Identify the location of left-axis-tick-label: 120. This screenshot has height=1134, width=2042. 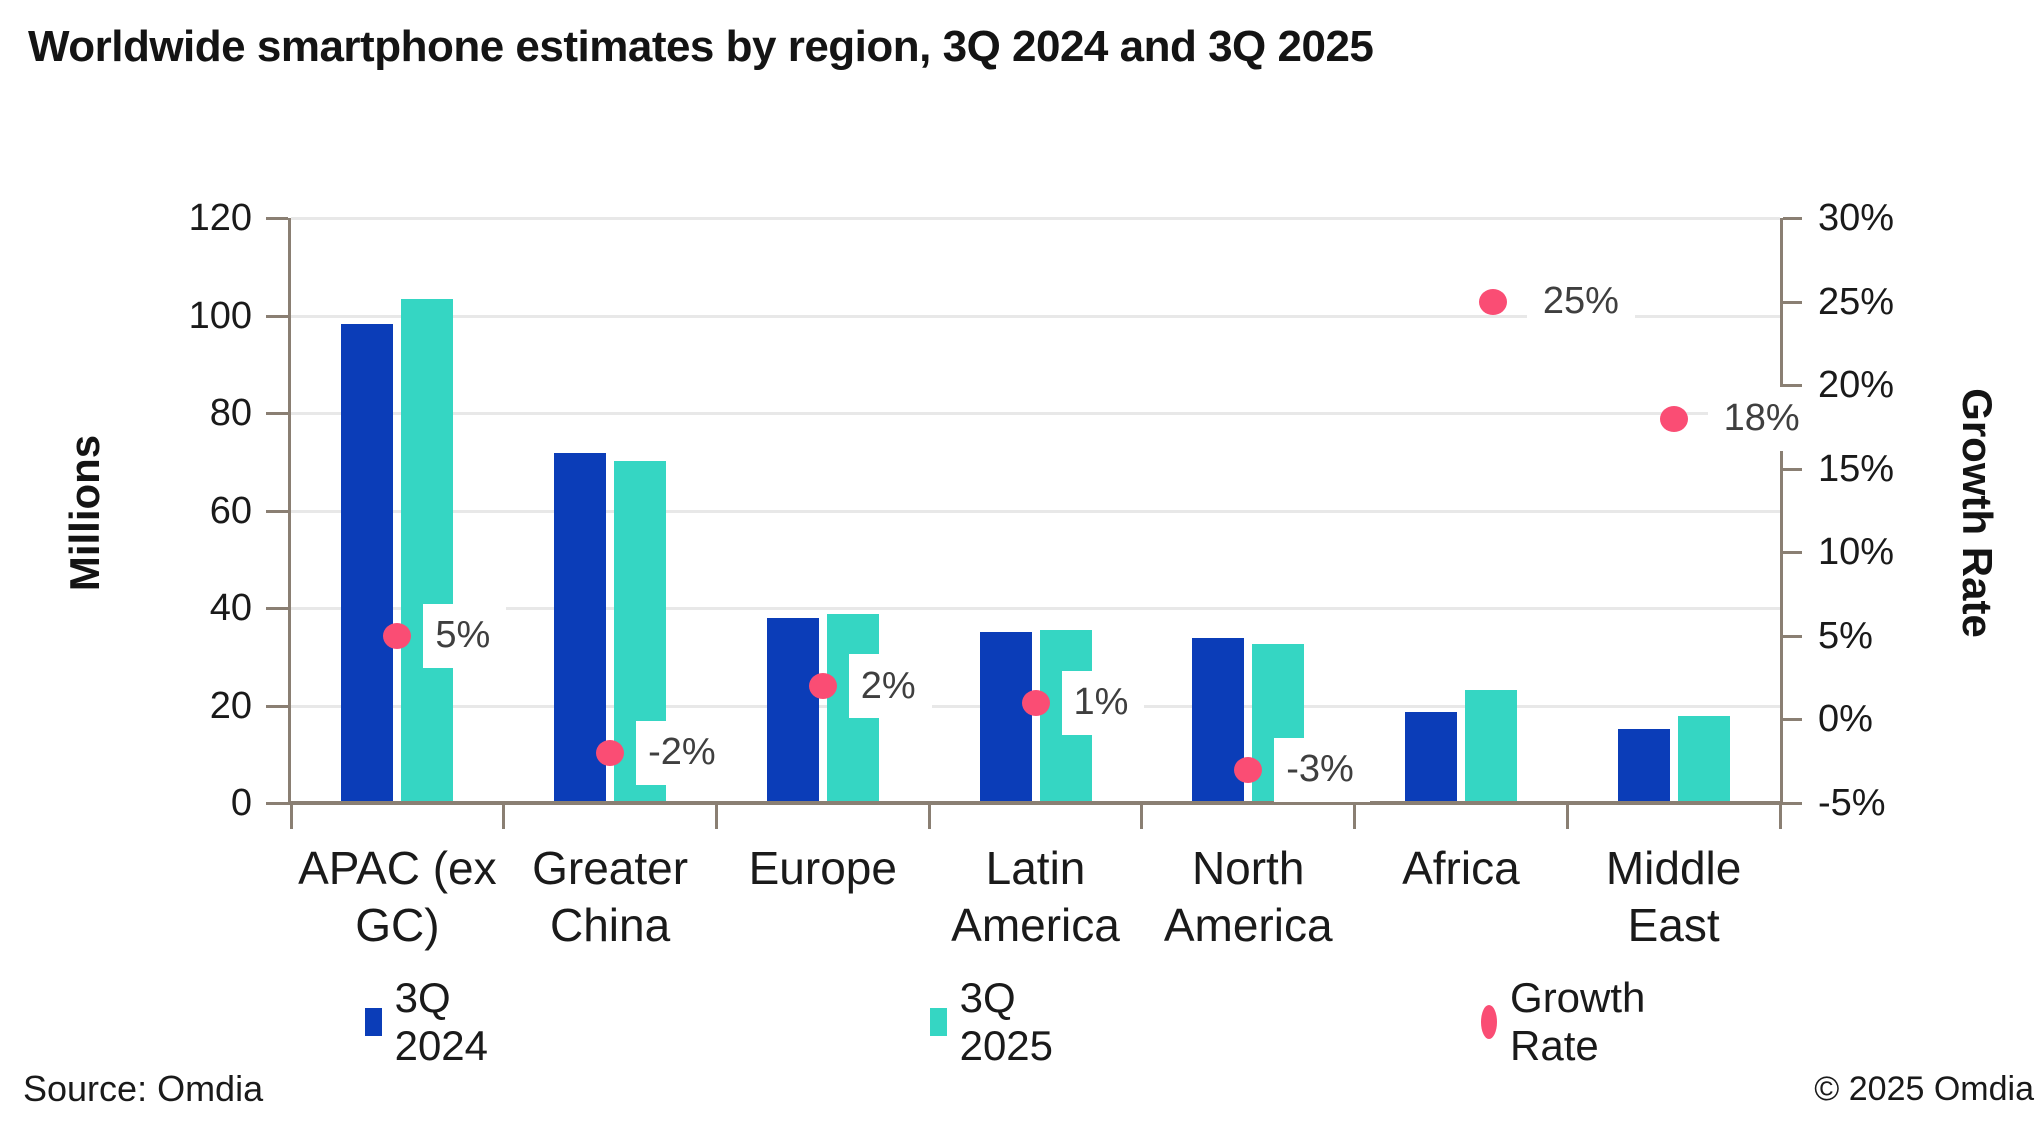
(220, 218).